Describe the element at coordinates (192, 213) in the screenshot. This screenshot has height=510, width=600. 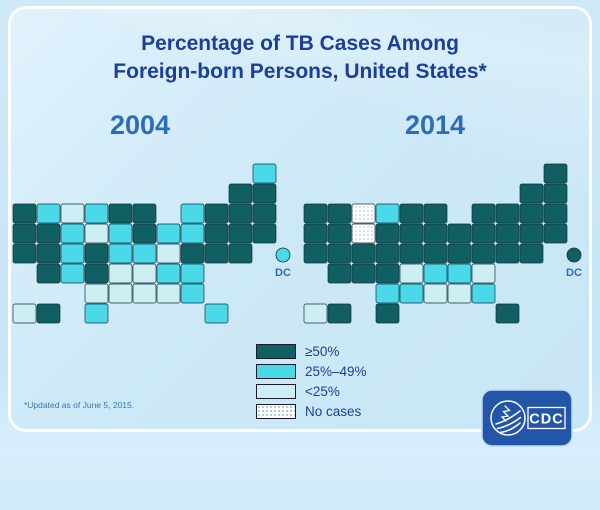
I see `state-tile-MI-y2004` at that location.